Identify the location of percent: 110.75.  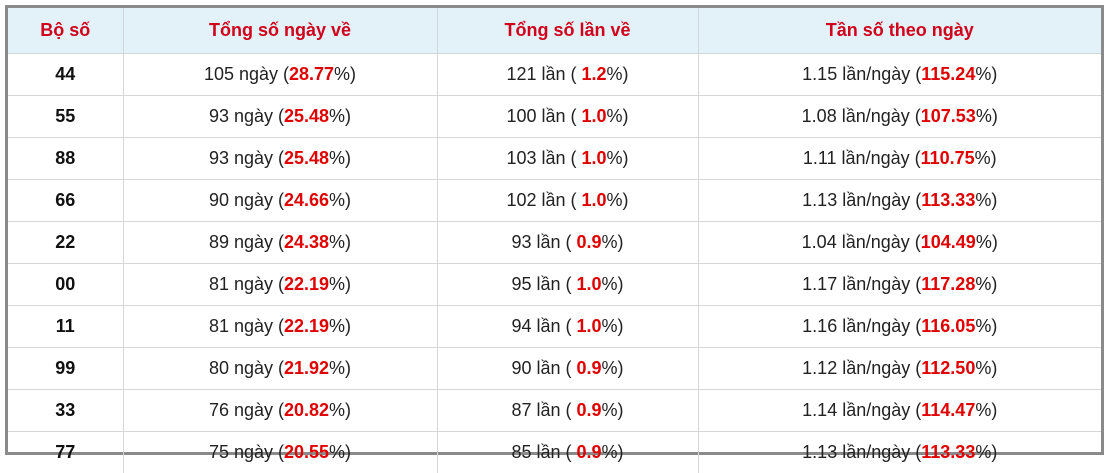
(948, 158).